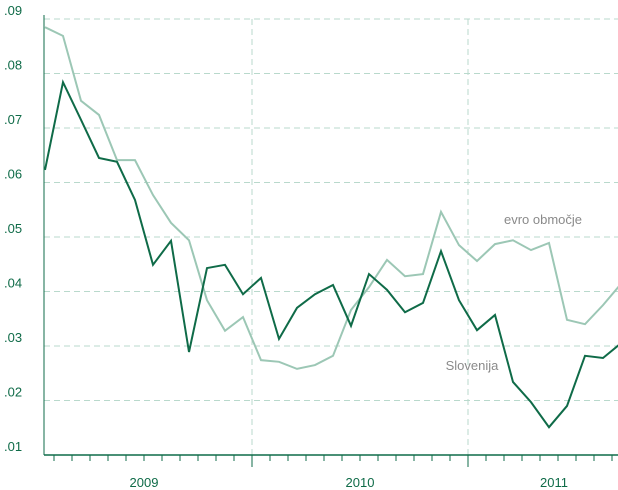 The width and height of the screenshot is (618, 490). Describe the element at coordinates (13, 65) in the screenshot. I see `y-tick-label: .08` at that location.